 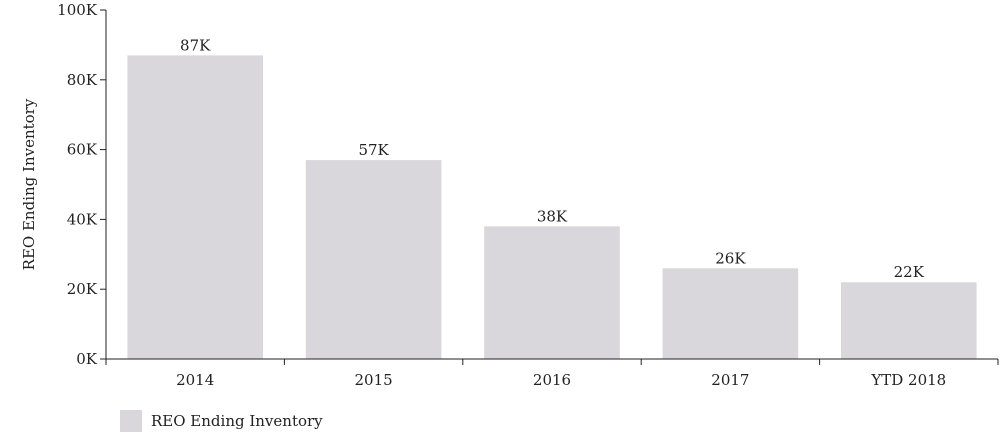 I want to click on y-tick-label: 60K, so click(x=82, y=150).